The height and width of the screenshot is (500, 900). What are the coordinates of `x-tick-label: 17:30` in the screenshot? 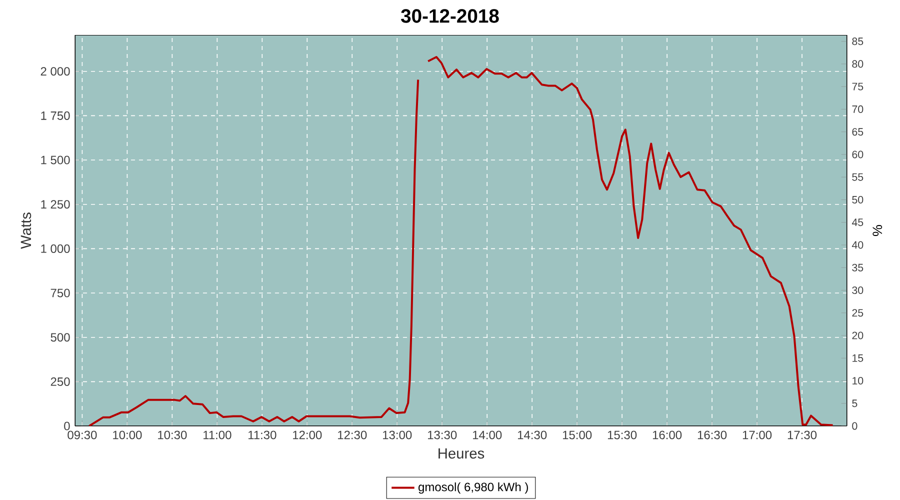 It's located at (802, 435).